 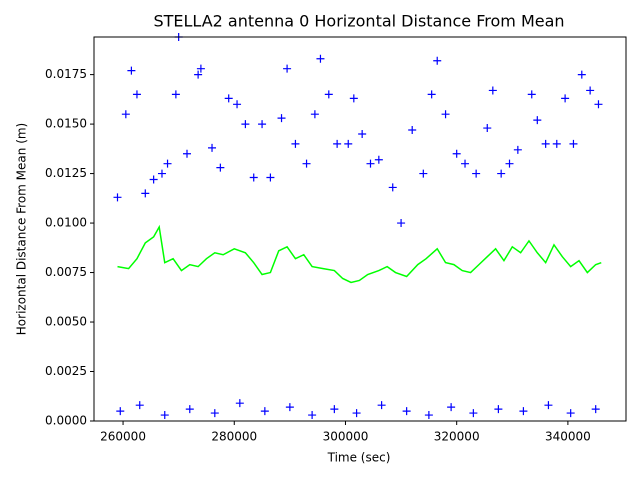 What do you see at coordinates (22, 229) in the screenshot?
I see `y-axis-label: Horizontal Distance From Mean (m)` at bounding box center [22, 229].